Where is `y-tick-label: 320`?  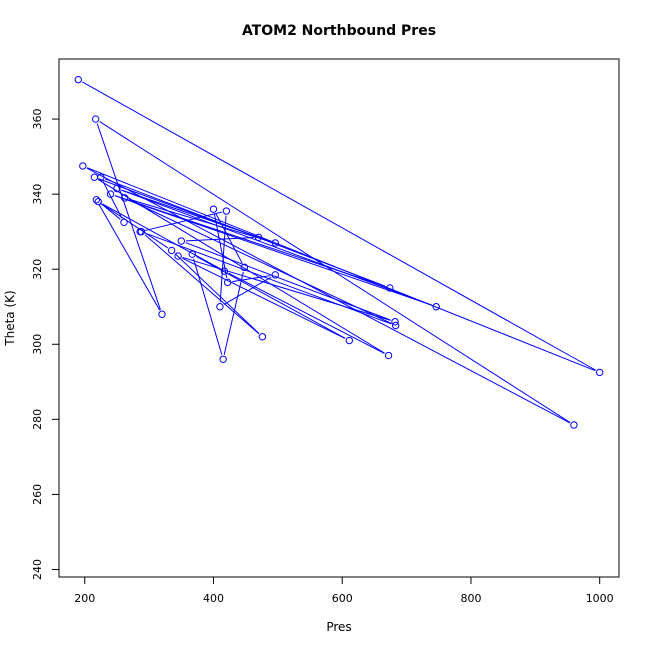 y-tick-label: 320 is located at coordinates (37, 269).